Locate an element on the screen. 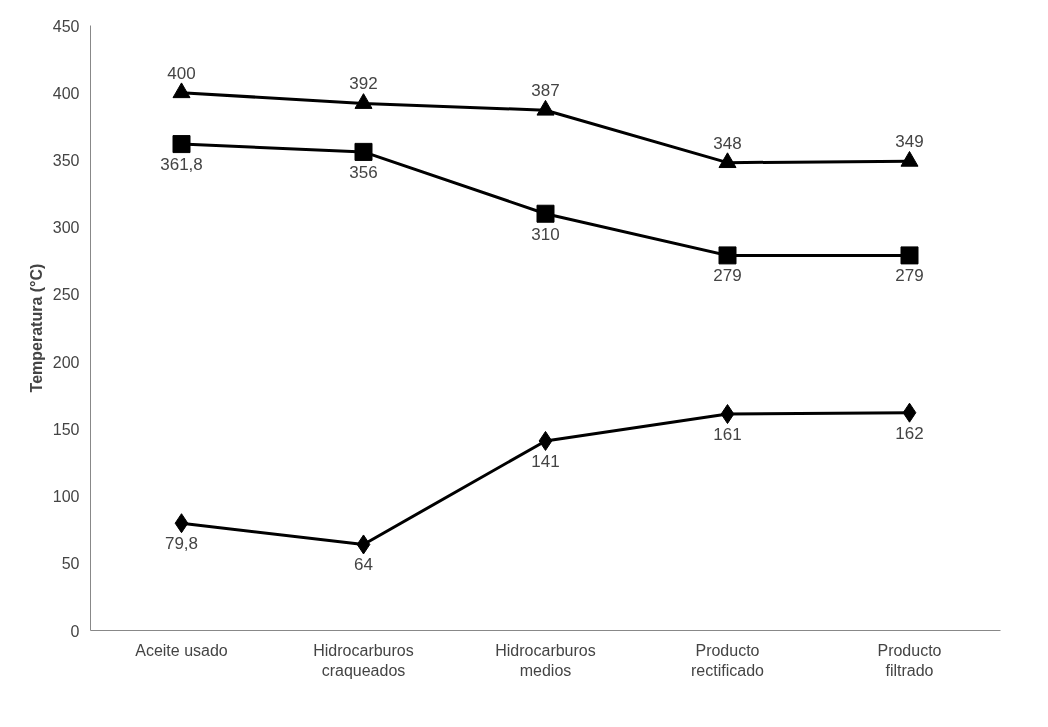 The image size is (1048, 727). y-tick-label: 0 is located at coordinates (75, 631).